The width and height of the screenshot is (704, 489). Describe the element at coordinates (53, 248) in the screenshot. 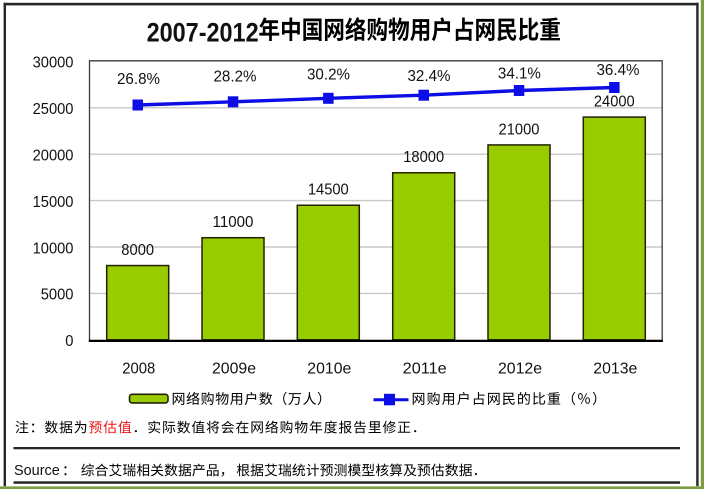

I see `svg-text: 10000` at that location.